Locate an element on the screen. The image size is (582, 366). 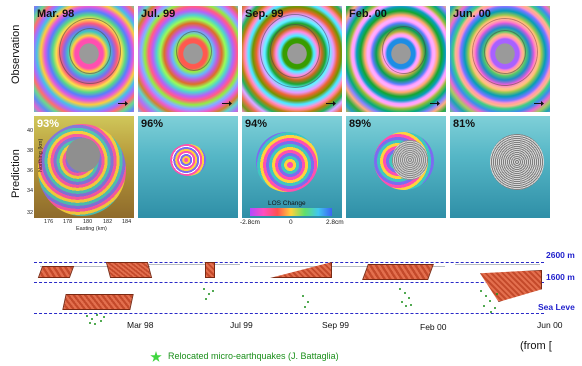
xtick-label: 176 is located at coordinates (49, 222).